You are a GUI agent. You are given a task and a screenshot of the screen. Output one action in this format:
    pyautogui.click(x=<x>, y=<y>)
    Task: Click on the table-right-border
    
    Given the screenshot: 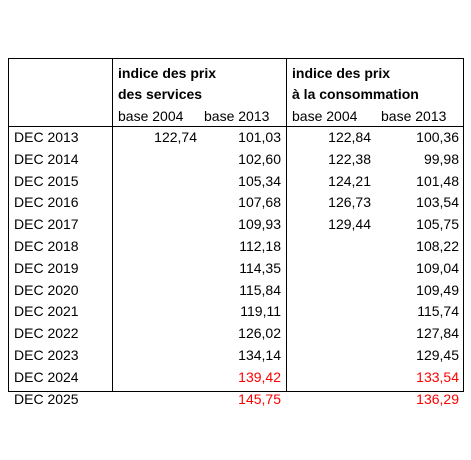 What is the action you would take?
    pyautogui.click(x=463, y=225)
    